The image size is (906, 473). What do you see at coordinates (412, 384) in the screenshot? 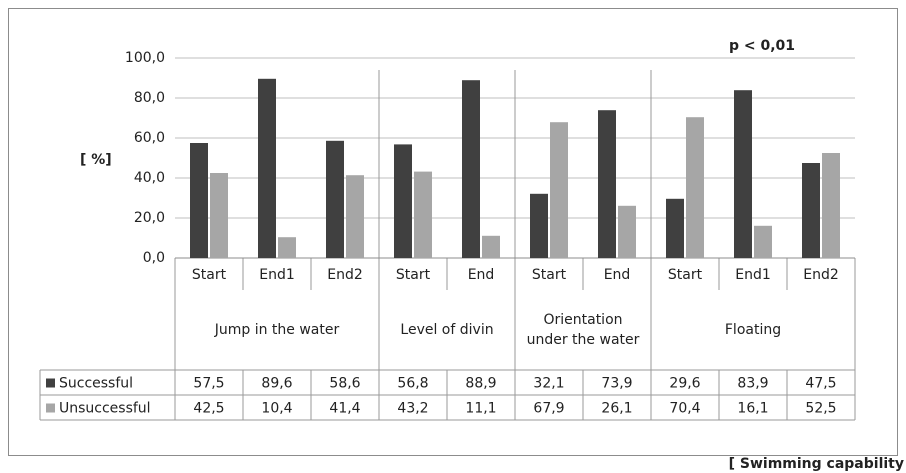
I see `table-value: 56,8` at bounding box center [412, 384].